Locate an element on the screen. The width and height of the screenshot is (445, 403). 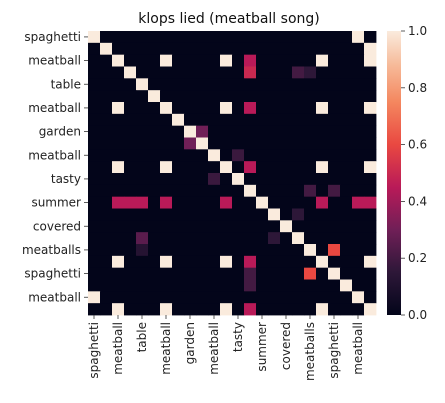
row-tick-label: spaghetti is located at coordinates (52, 37).